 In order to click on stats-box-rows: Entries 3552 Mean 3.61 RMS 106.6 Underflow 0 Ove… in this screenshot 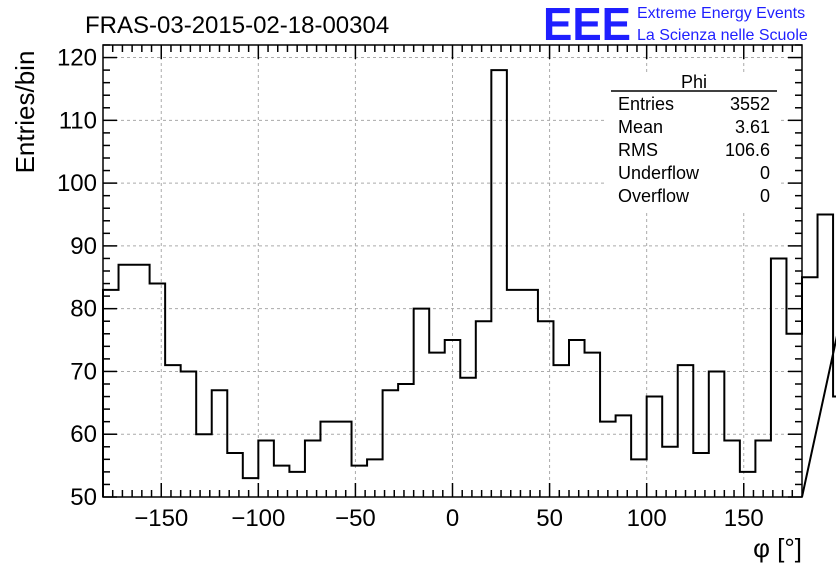, I will do `click(694, 150)`.